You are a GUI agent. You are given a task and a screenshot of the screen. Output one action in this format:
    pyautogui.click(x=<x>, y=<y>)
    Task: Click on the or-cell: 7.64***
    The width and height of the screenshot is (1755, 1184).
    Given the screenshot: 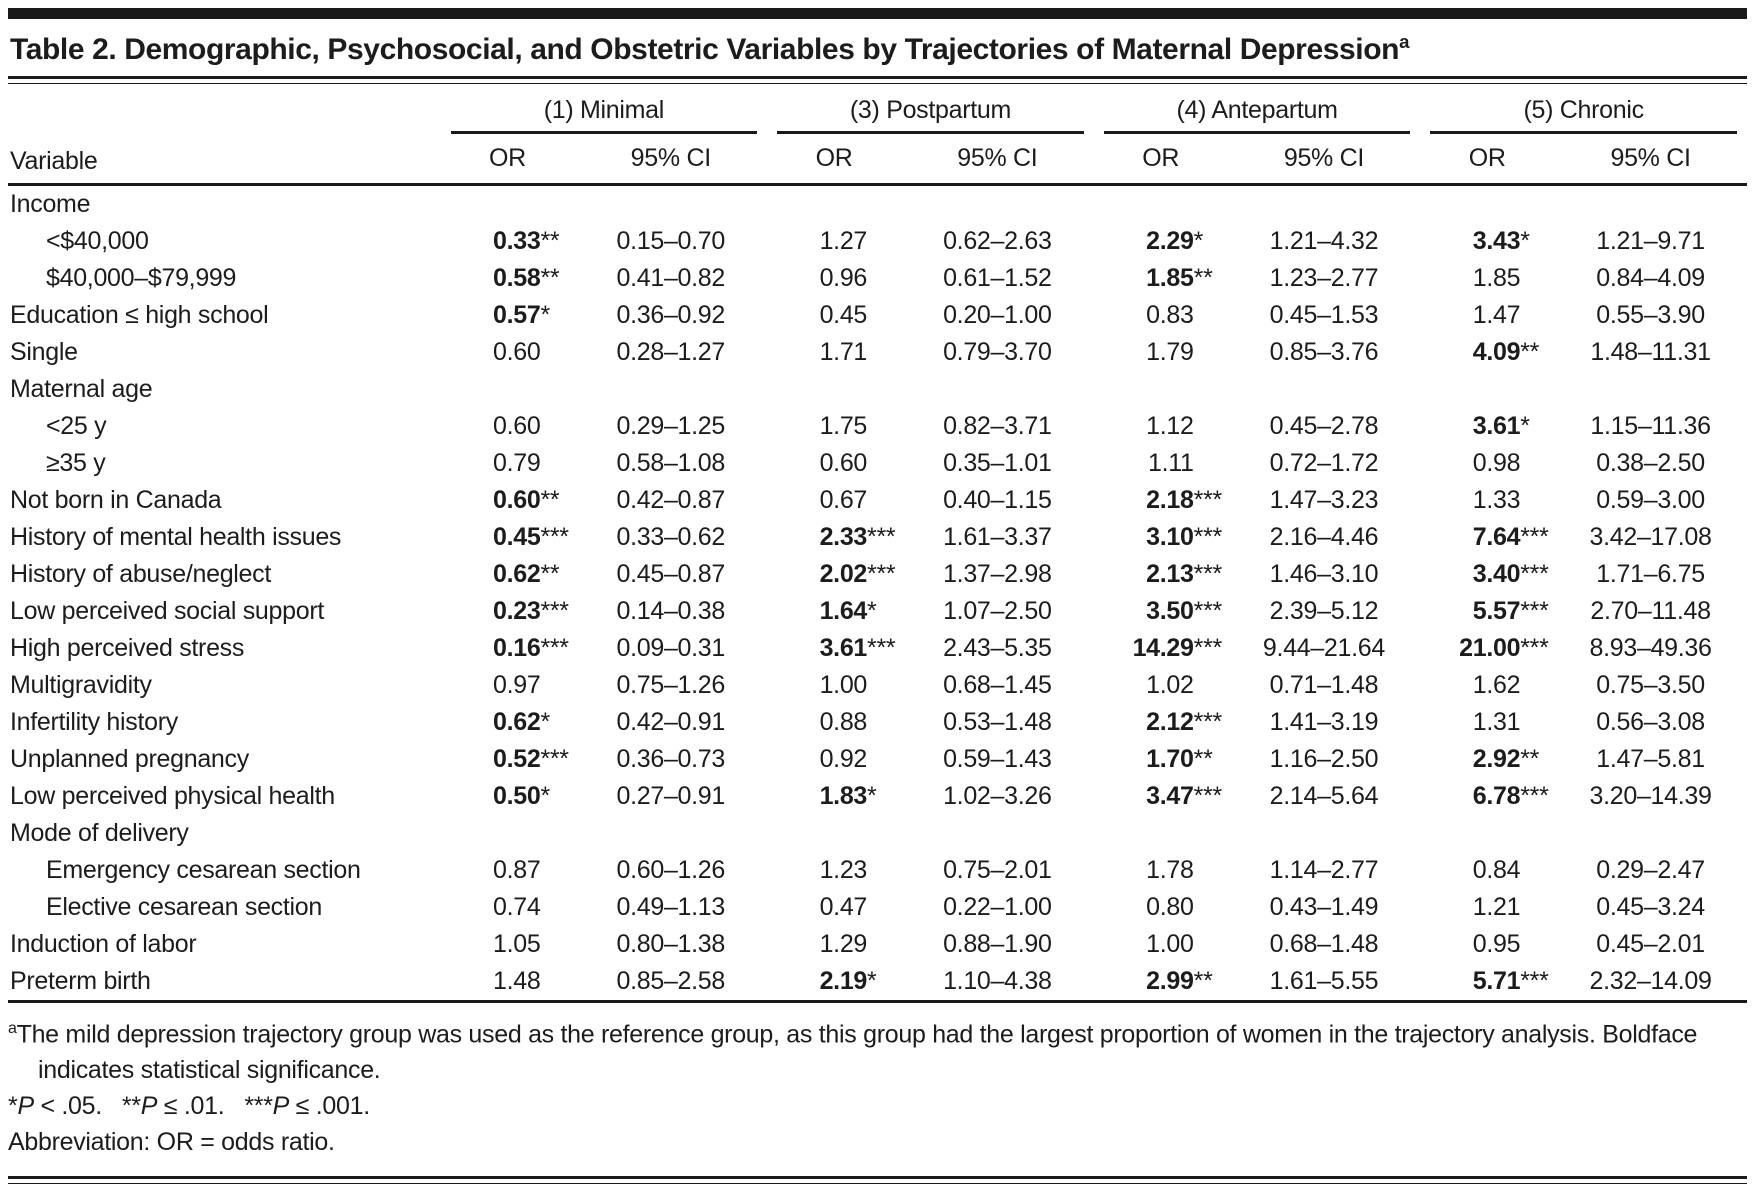 What is the action you would take?
    pyautogui.click(x=1510, y=537)
    